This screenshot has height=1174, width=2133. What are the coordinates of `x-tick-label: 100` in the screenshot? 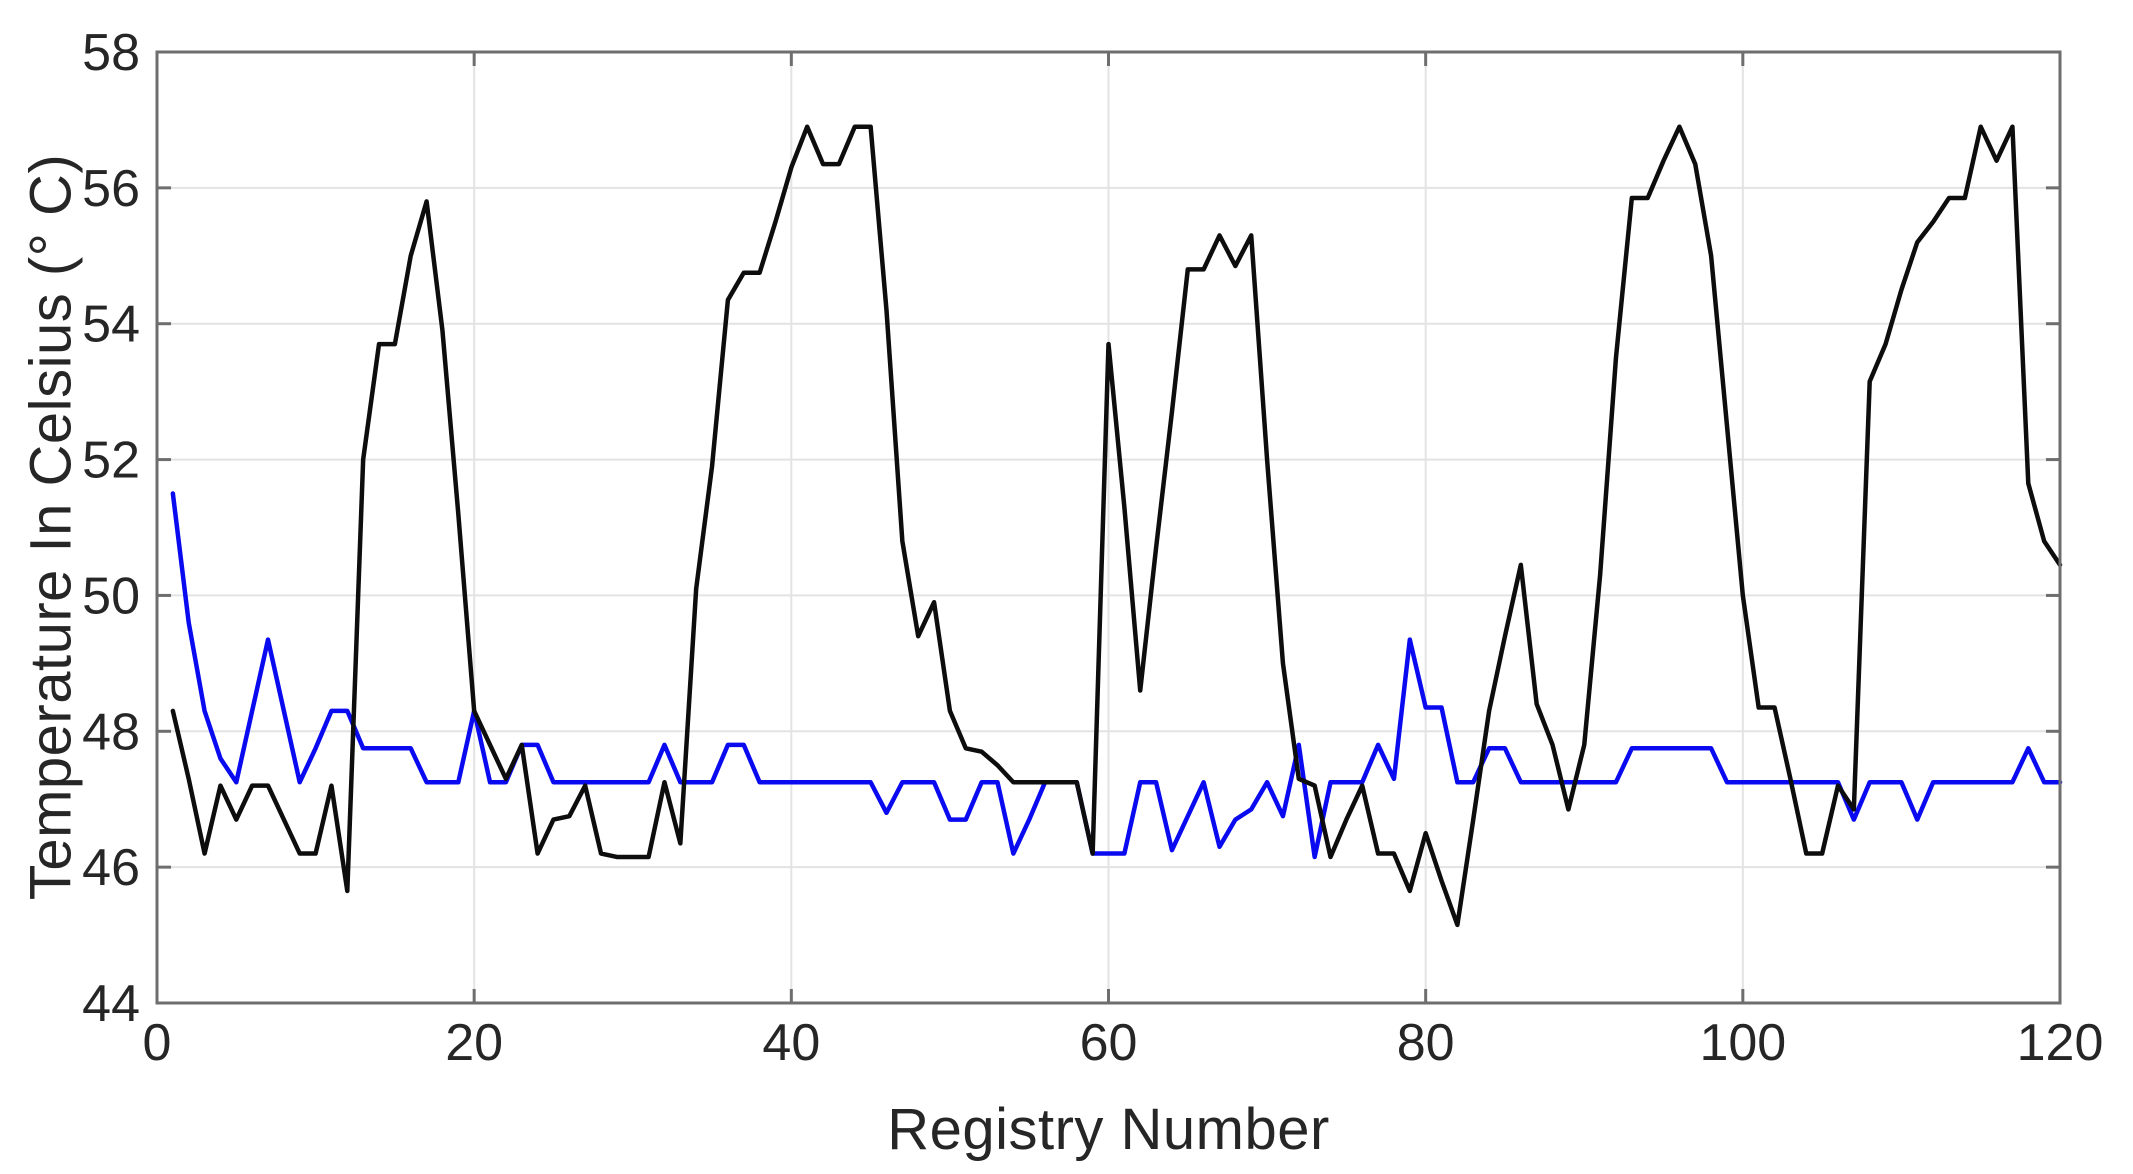 It's located at (1742, 1043).